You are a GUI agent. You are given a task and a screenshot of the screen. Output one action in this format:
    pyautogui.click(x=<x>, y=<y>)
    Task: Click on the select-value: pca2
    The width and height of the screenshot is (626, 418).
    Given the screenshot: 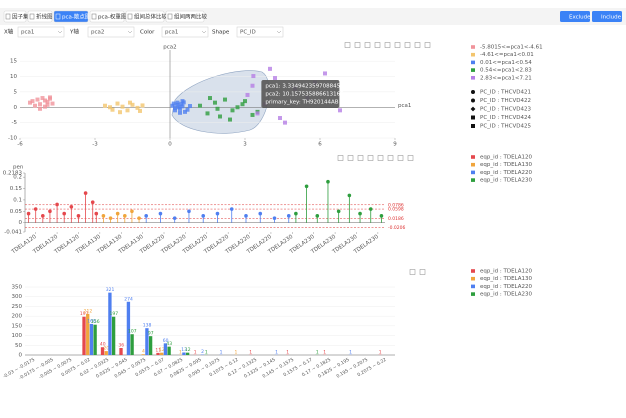 What is the action you would take?
    pyautogui.click(x=97, y=33)
    